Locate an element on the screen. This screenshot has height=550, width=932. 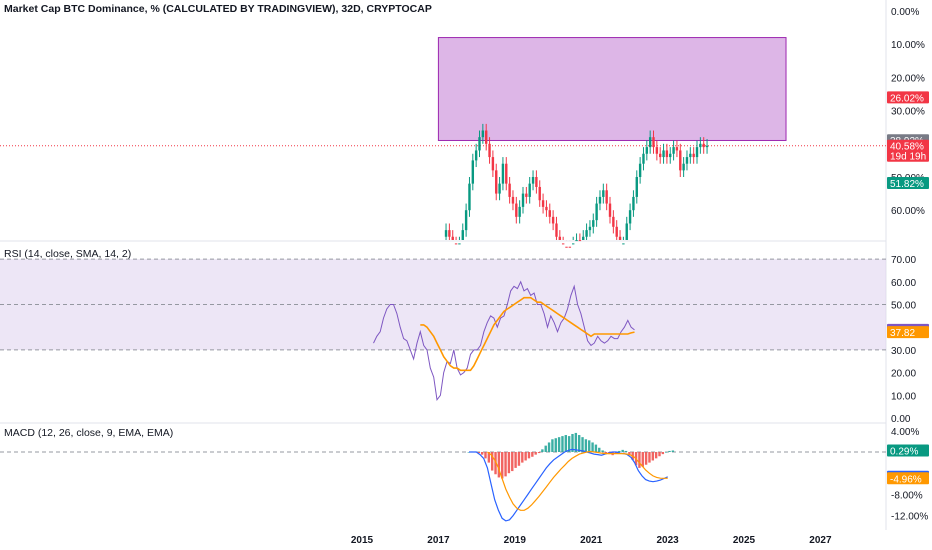
signal-line is located at coordinates (577, 480).